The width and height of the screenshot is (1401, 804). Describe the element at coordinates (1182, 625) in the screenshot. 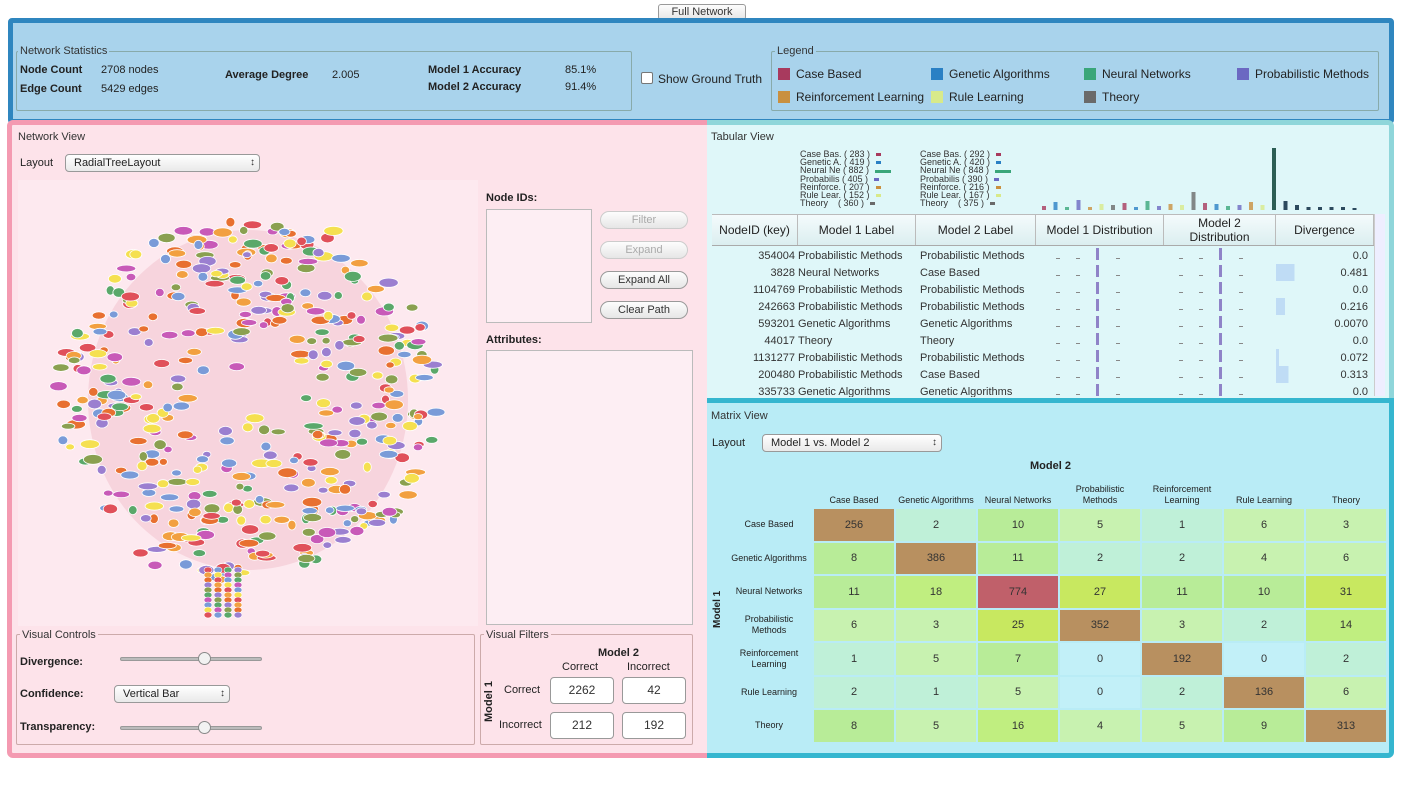

I see `matrix-cell: 3` at that location.